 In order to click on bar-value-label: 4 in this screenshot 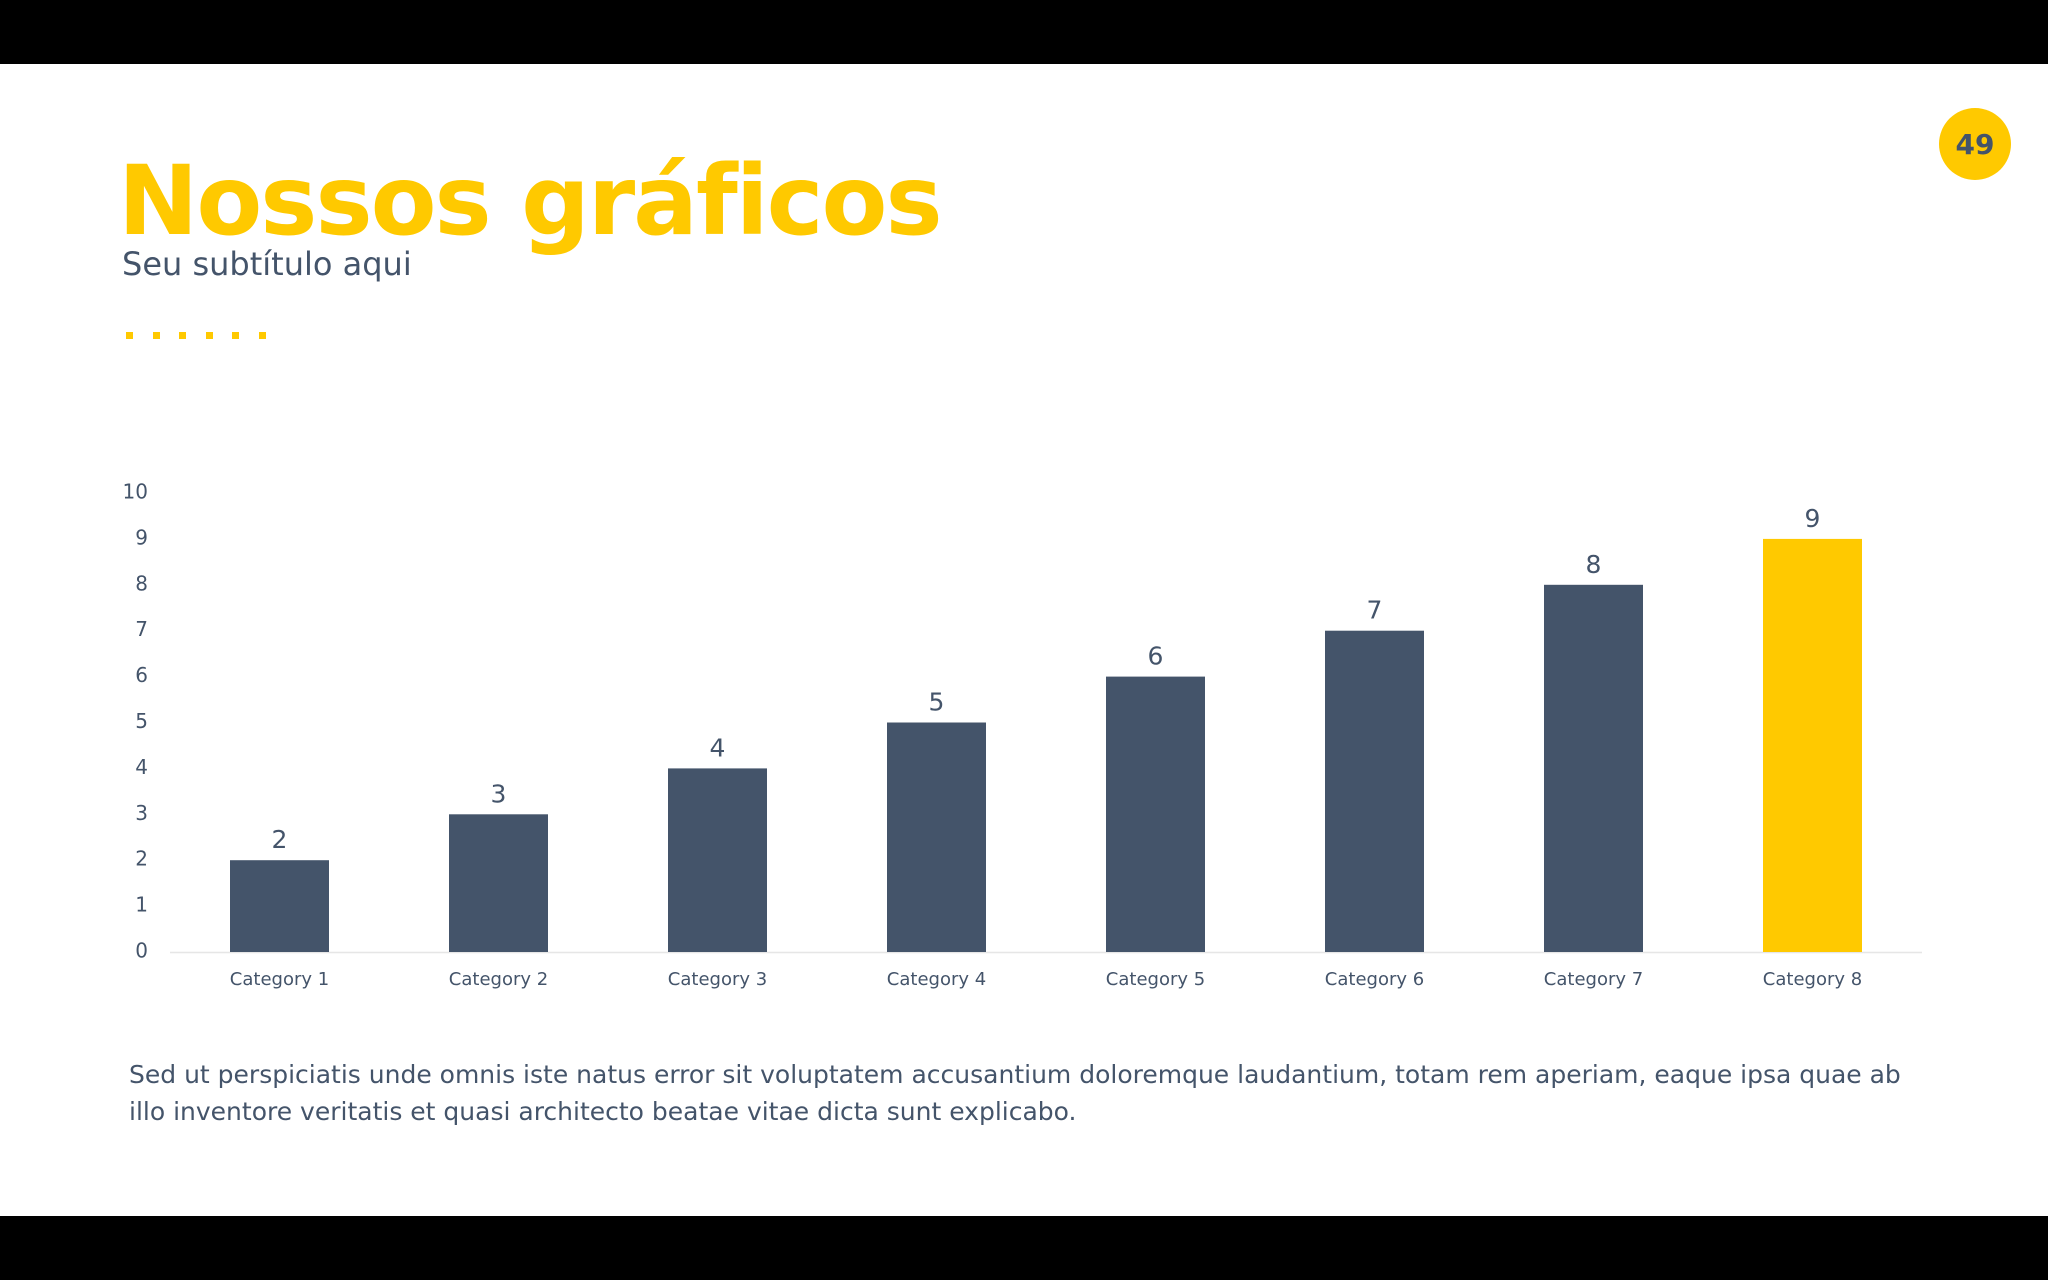, I will do `click(718, 747)`.